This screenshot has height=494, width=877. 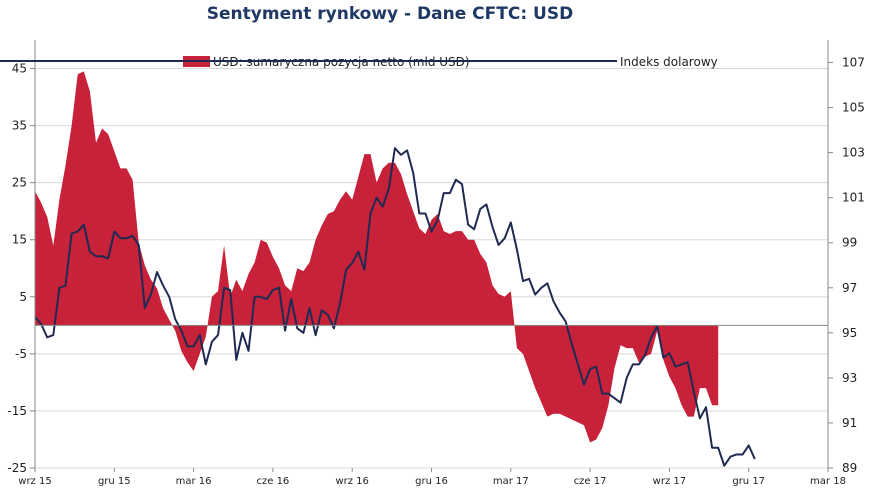 What do you see at coordinates (114, 481) in the screenshot?
I see `x-tick-label-1: gru 15` at bounding box center [114, 481].